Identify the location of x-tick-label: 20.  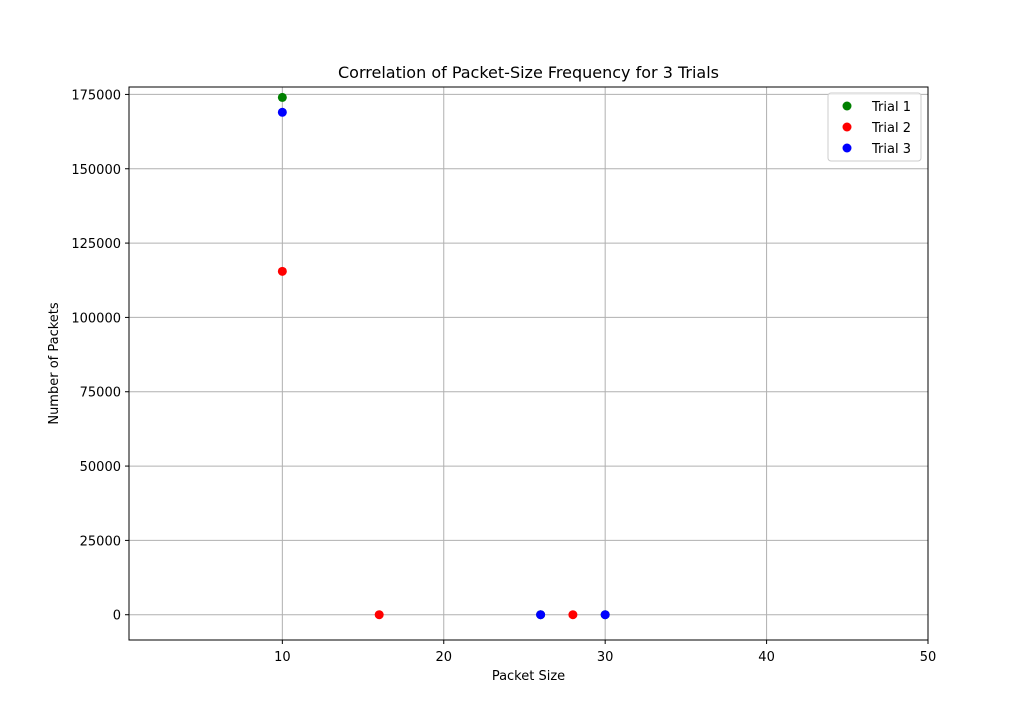
(443, 657).